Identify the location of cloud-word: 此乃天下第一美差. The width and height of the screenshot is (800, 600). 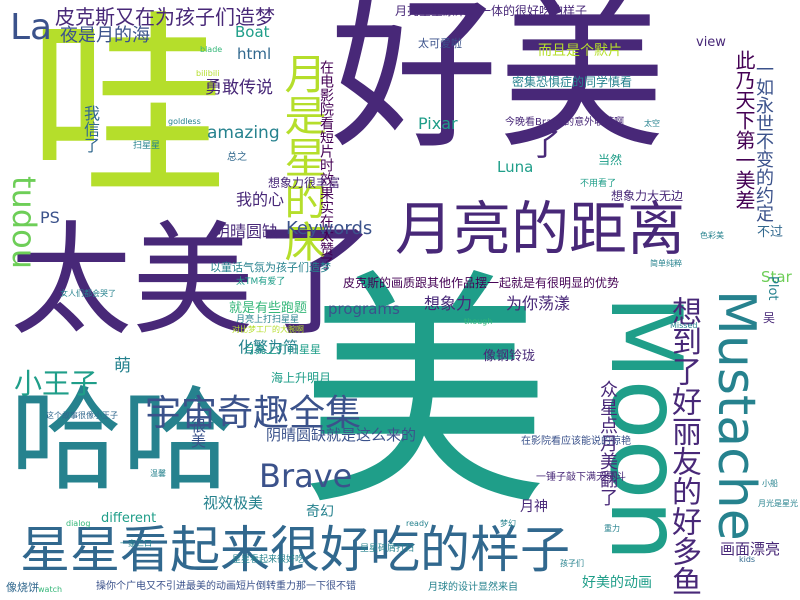
(744, 130).